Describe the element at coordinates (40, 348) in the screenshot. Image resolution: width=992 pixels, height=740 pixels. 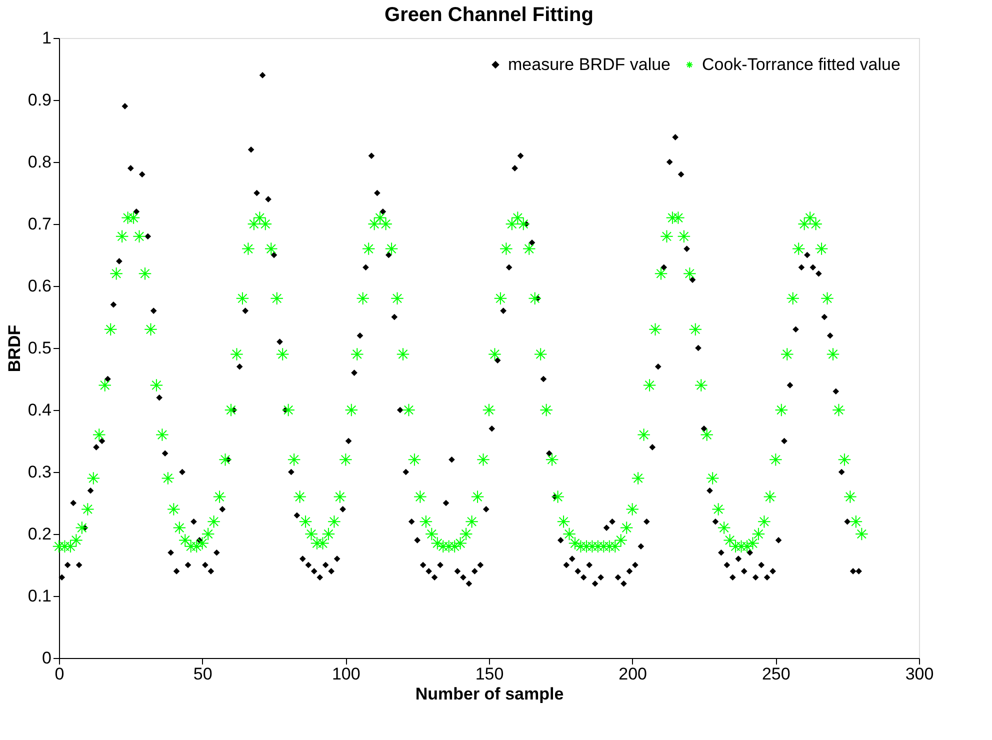
I see `y-tick-label: 0.5` at that location.